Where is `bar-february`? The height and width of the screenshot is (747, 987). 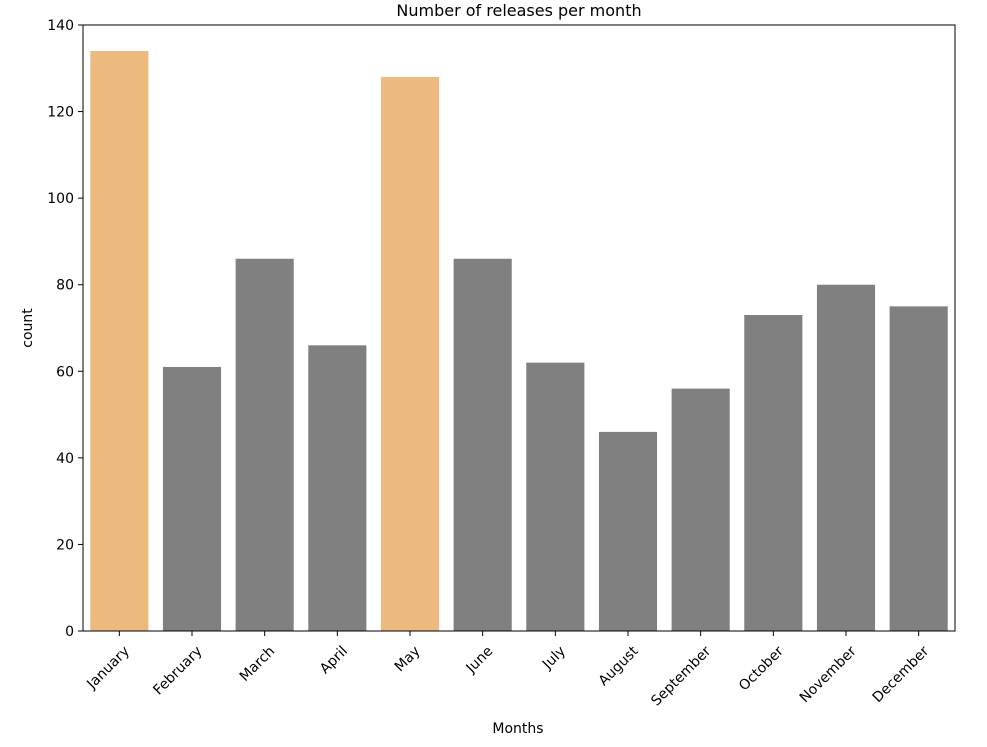 bar-february is located at coordinates (192, 498).